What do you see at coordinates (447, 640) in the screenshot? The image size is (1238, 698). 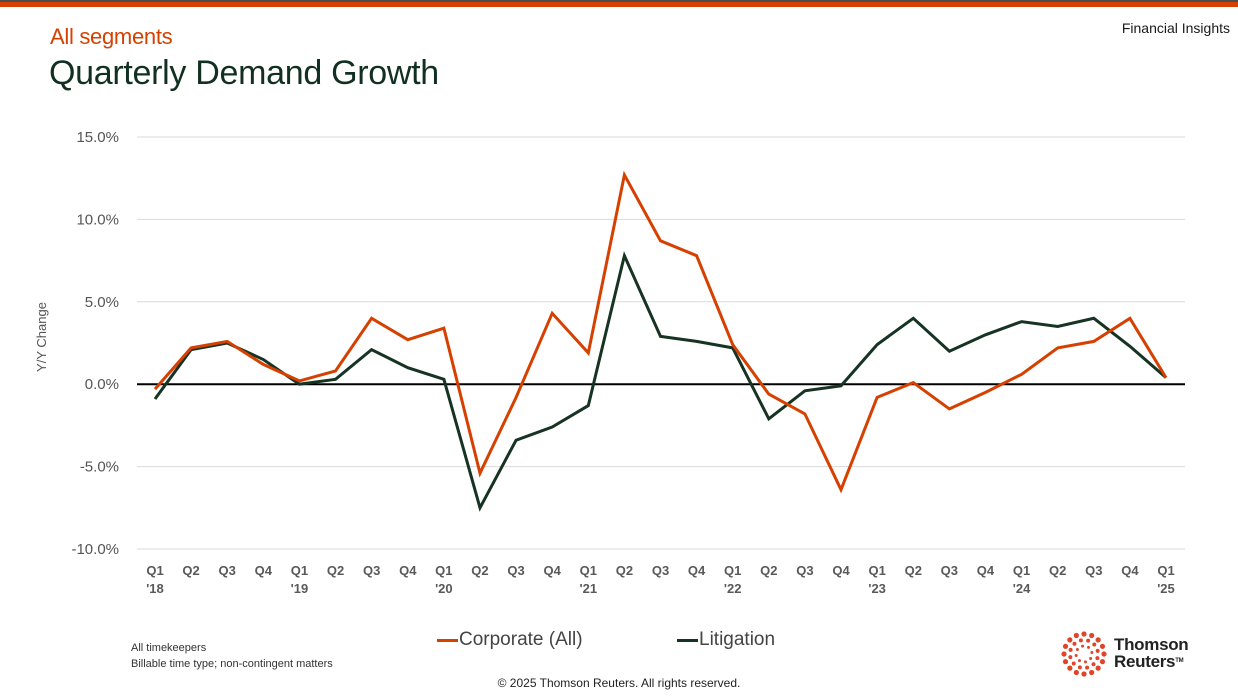 I see `legend-swatch-corporate` at bounding box center [447, 640].